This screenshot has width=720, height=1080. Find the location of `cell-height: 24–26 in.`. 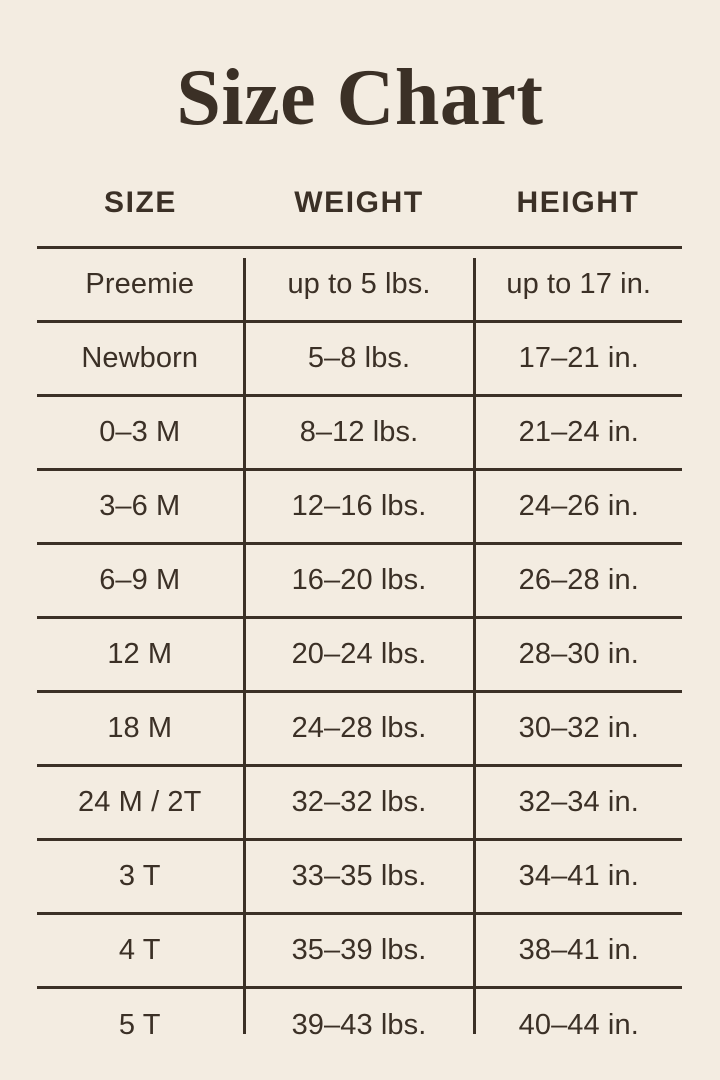

cell-height: 24–26 in. is located at coordinates (578, 506).